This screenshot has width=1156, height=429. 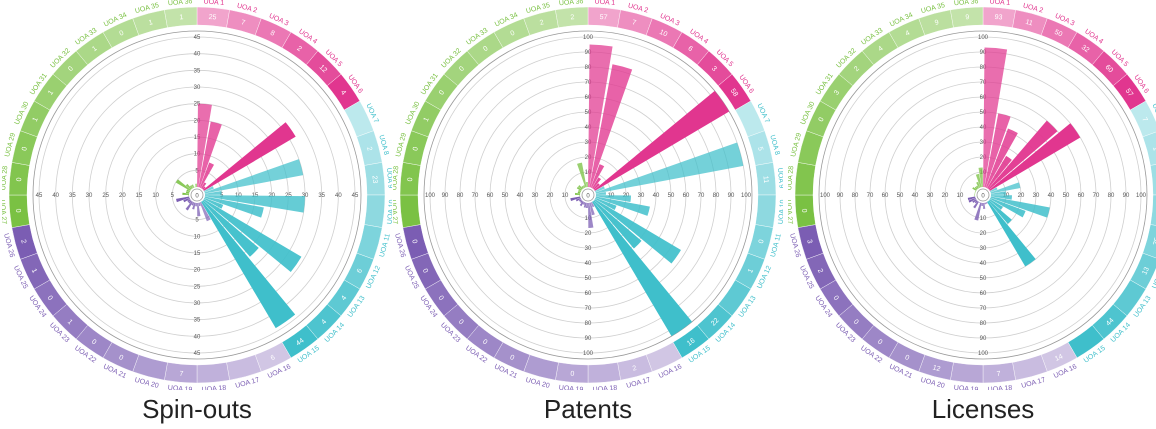 What do you see at coordinates (766, 180) in the screenshot?
I see `ring-value: 11` at bounding box center [766, 180].